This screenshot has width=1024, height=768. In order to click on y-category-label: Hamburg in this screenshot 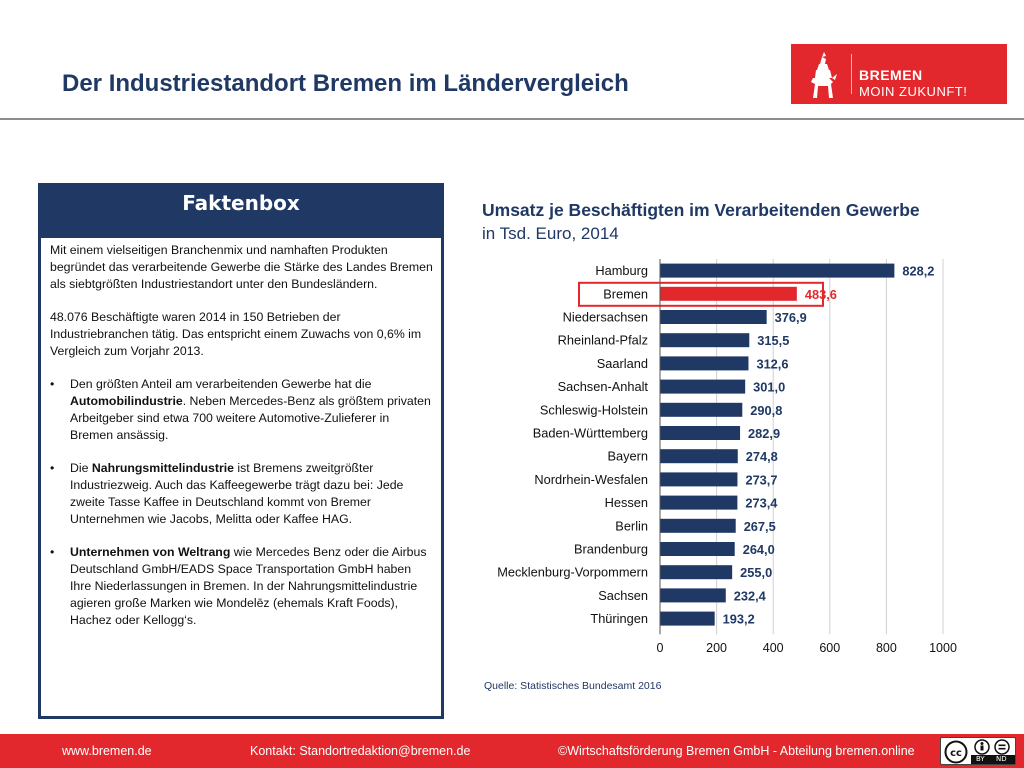, I will do `click(621, 270)`.